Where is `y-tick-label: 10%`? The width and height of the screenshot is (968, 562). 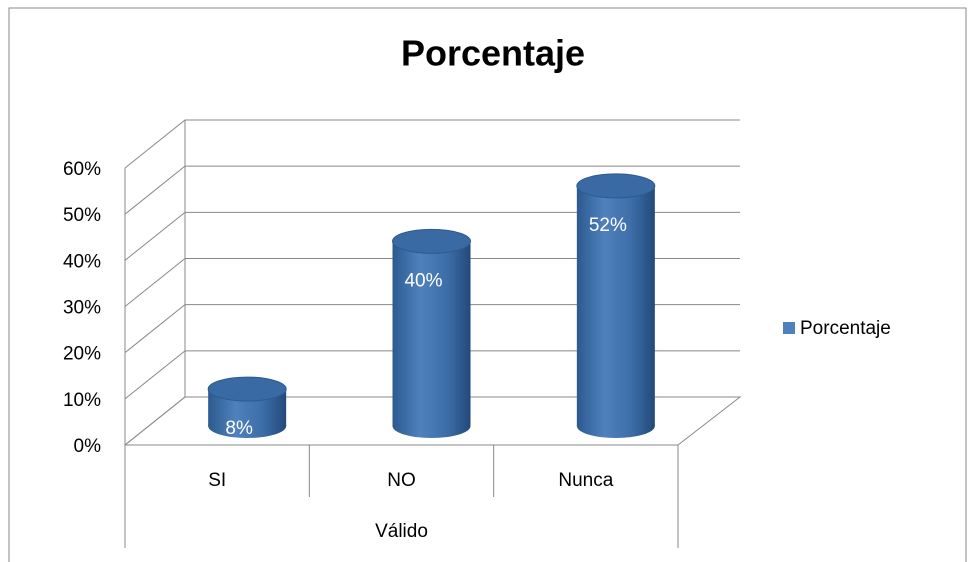 y-tick-label: 10% is located at coordinates (82, 400).